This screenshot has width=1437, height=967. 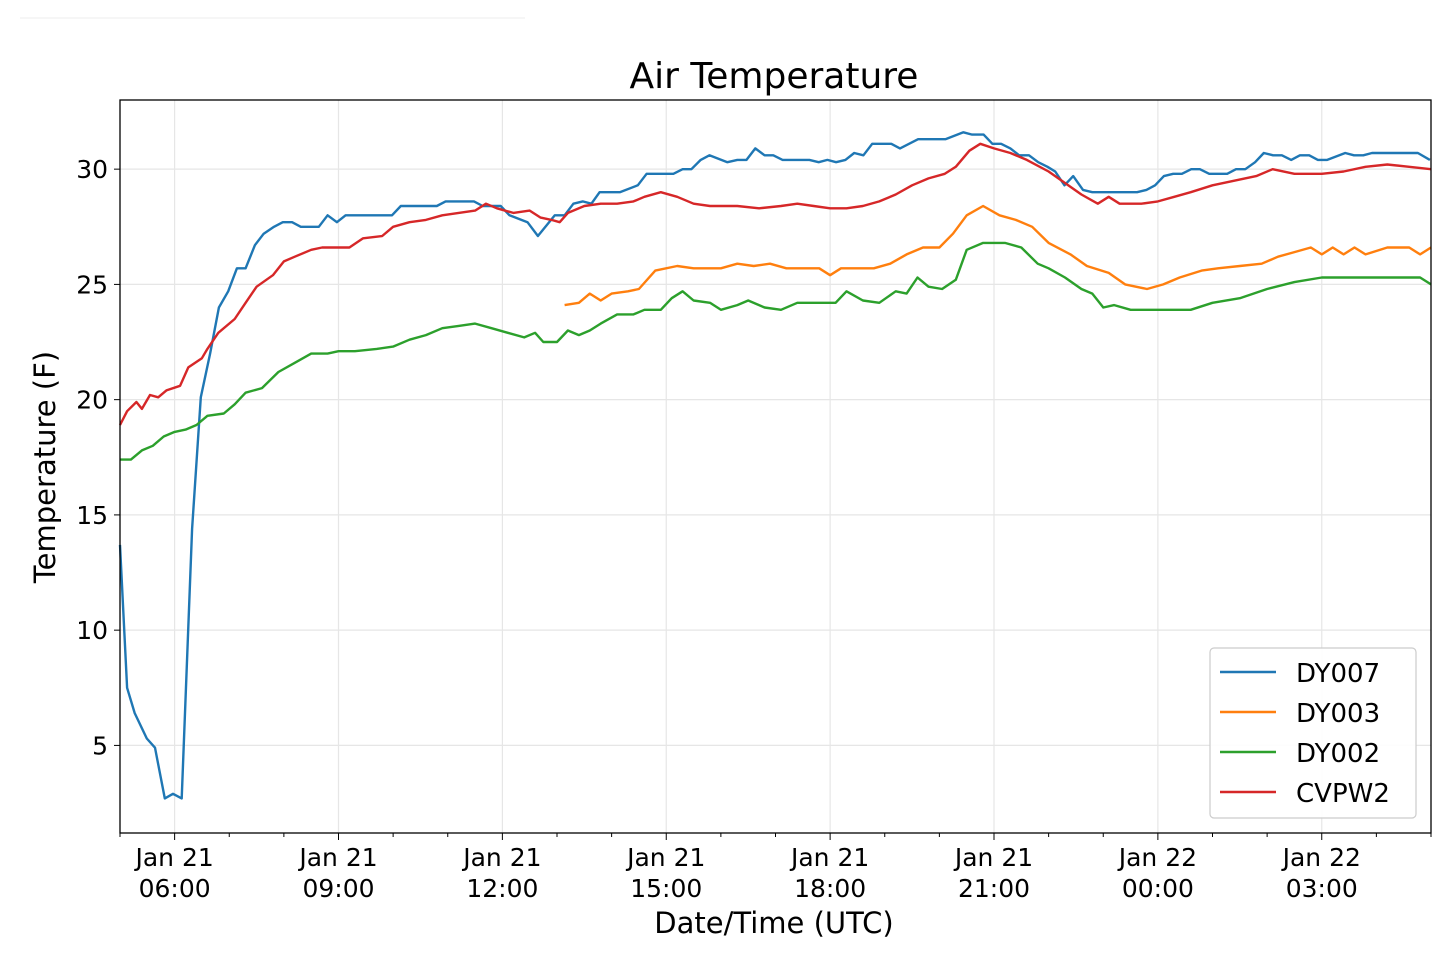 I want to click on y-tick-label: 15, so click(x=92, y=515).